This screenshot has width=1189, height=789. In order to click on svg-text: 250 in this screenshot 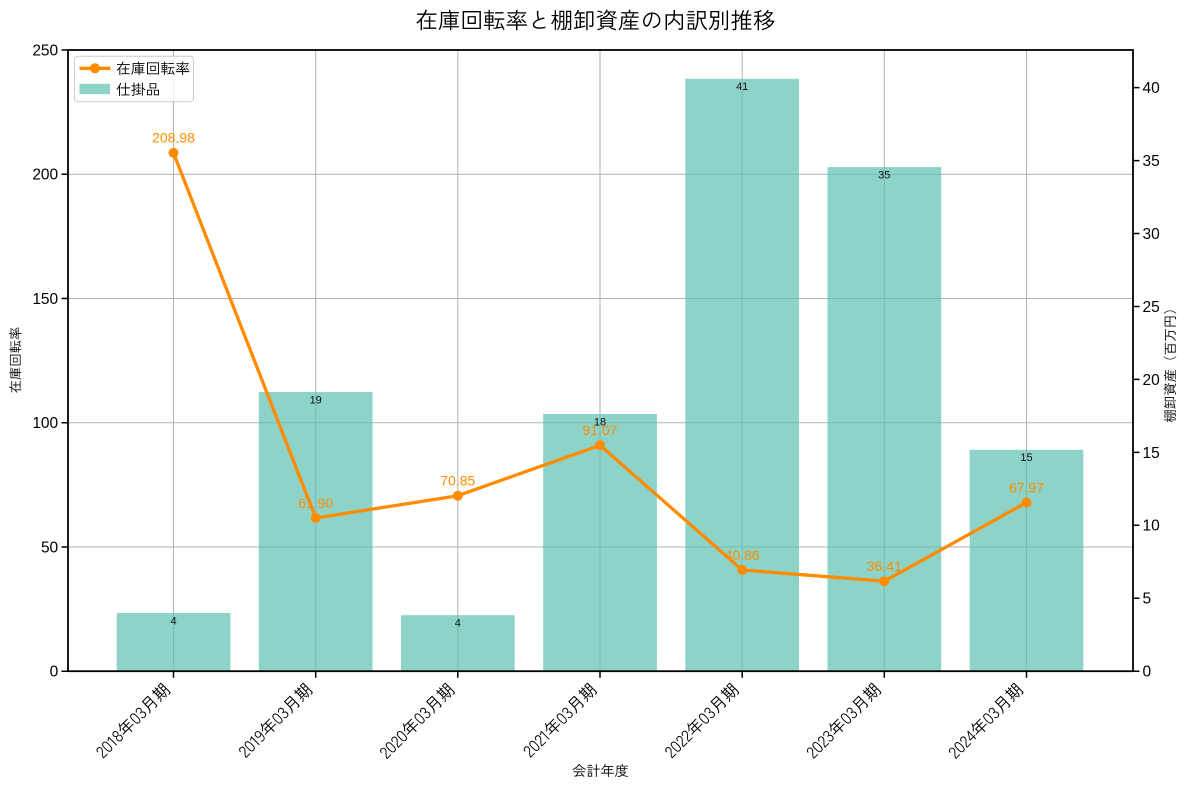, I will do `click(45, 50)`.